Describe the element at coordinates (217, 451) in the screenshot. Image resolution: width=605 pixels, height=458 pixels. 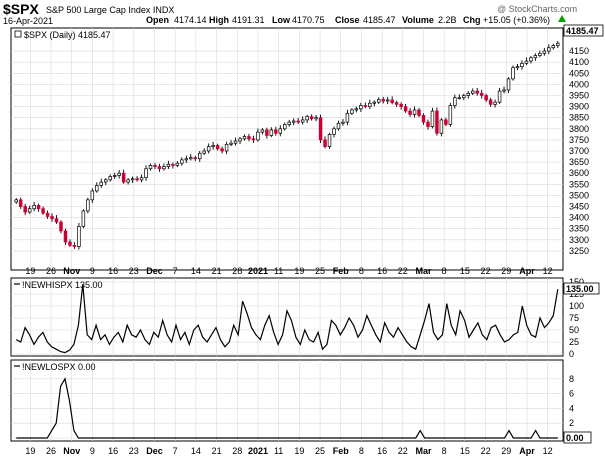
I see `x-tick-label: 21` at that location.